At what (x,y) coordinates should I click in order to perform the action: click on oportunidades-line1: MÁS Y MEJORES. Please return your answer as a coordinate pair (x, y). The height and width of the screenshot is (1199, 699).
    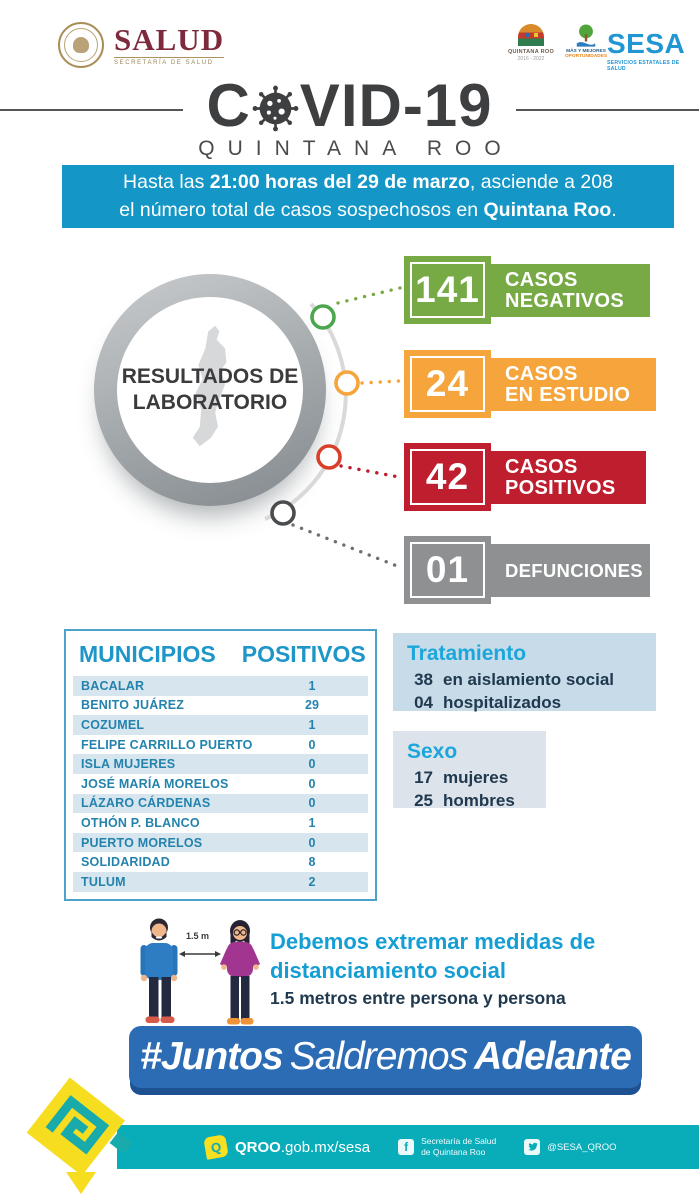
    Looking at the image, I should click on (586, 51).